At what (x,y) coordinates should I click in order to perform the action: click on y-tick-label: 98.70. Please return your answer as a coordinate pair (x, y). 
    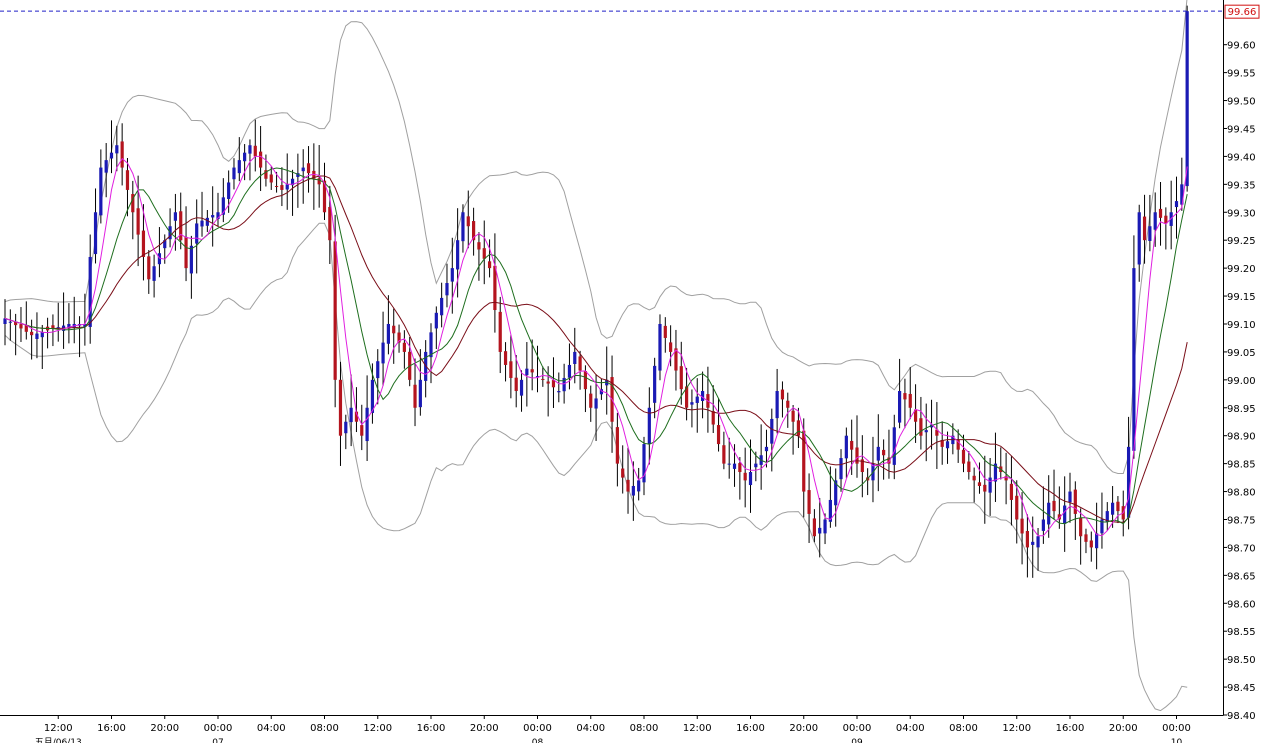
    Looking at the image, I should click on (1241, 548).